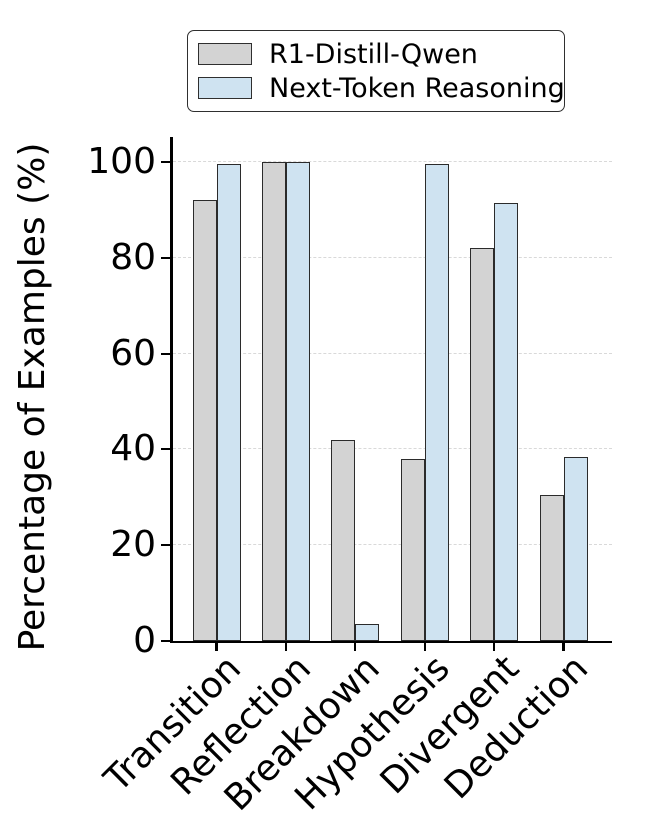 This screenshot has height=814, width=664. Describe the element at coordinates (32, 397) in the screenshot. I see `y-axis-label: Percentage of Examples (%)` at that location.